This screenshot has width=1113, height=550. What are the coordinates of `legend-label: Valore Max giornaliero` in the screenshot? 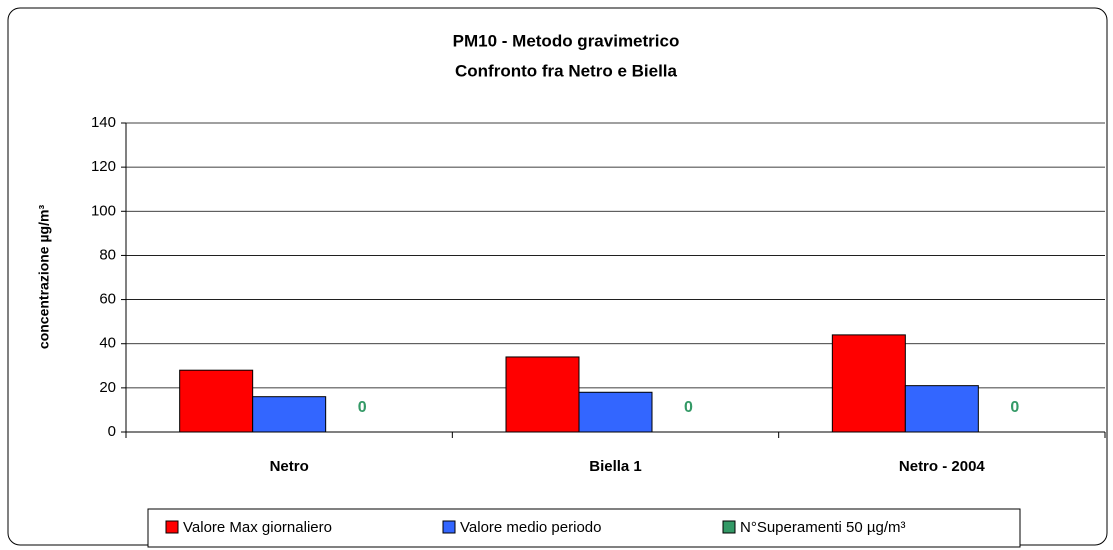 It's located at (257, 527).